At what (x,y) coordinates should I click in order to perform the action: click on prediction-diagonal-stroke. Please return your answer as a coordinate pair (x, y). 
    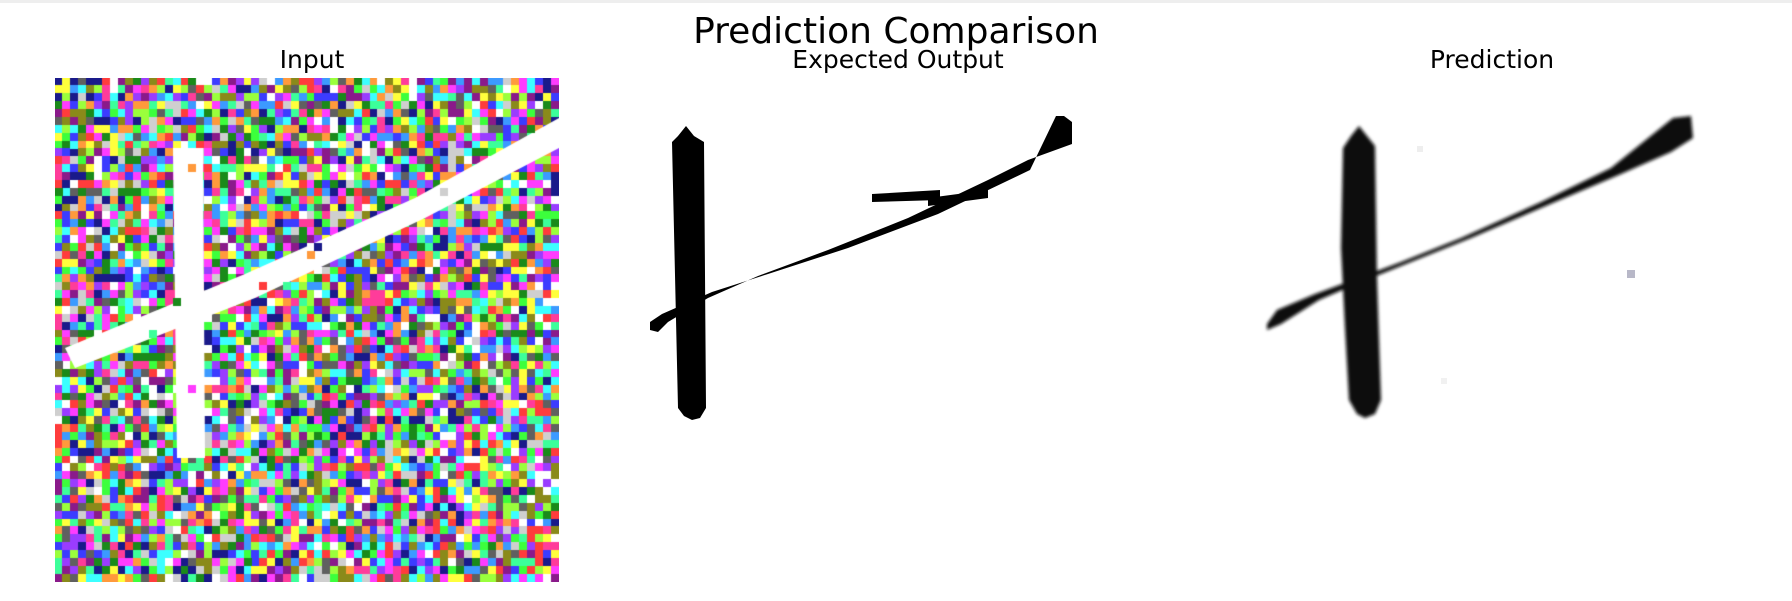
    Looking at the image, I should click on (1480, 223).